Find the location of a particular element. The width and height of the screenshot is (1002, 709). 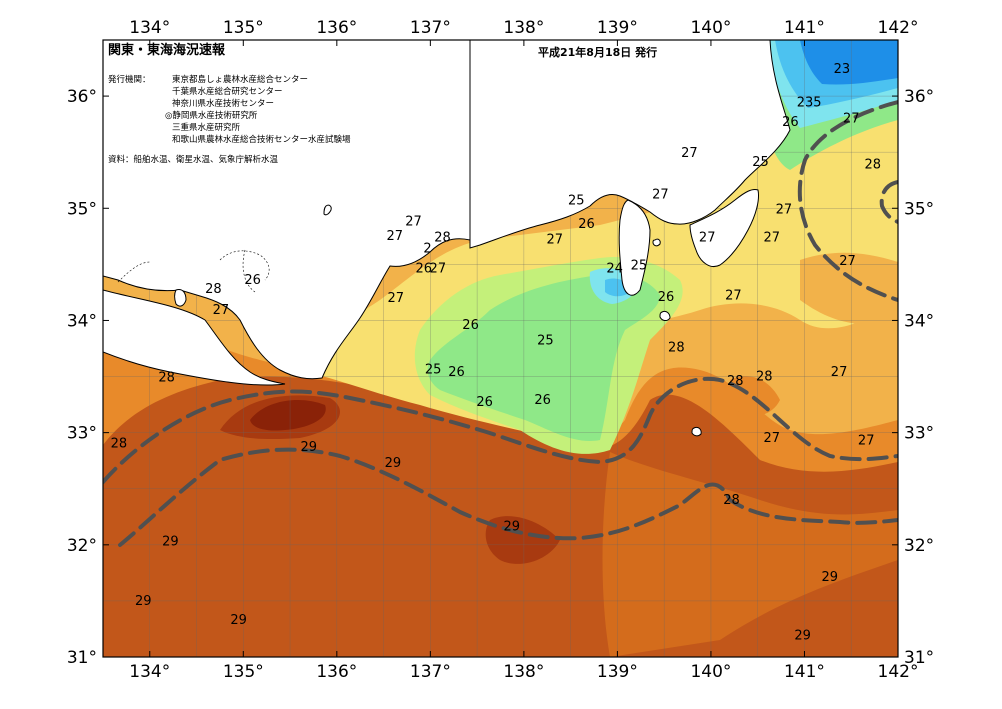

sea-band-28-southeast is located at coordinates (750, 554).